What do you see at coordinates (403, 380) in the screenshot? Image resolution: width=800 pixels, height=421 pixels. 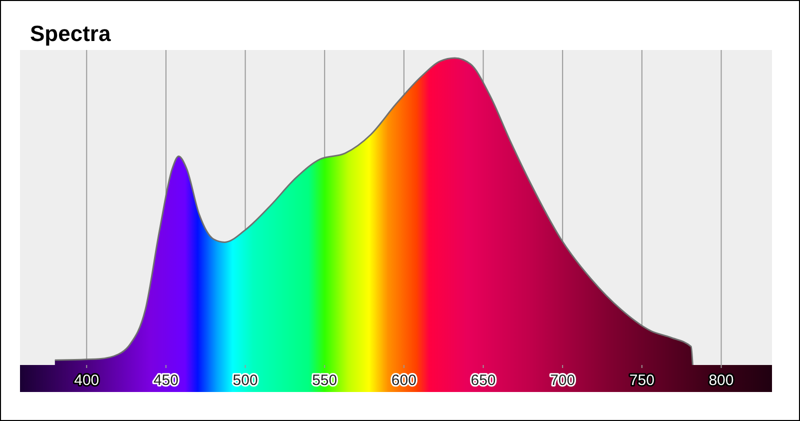 I see `x-tick-label: 600` at bounding box center [403, 380].